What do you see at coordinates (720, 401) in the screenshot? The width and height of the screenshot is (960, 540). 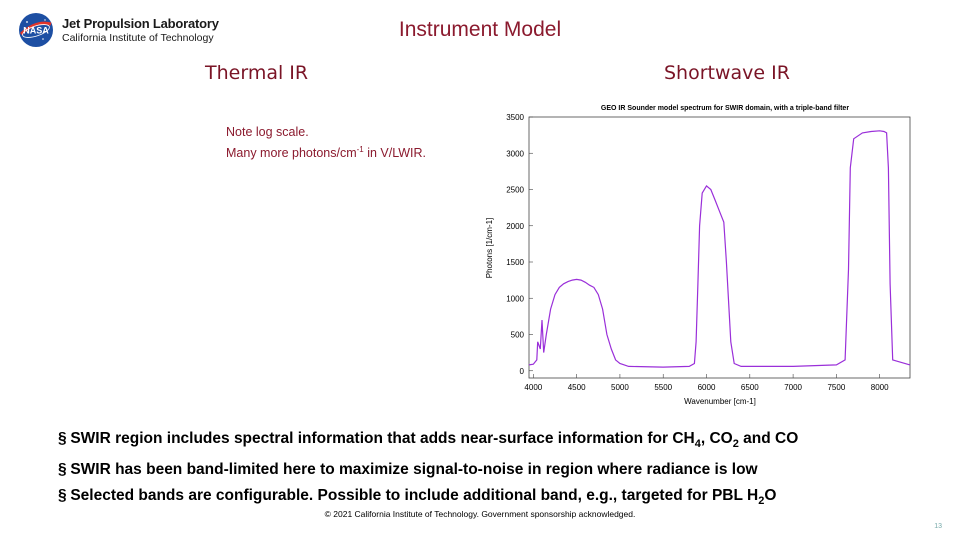 I see `x-axis-label: Wavenumber [cm-1]` at bounding box center [720, 401].